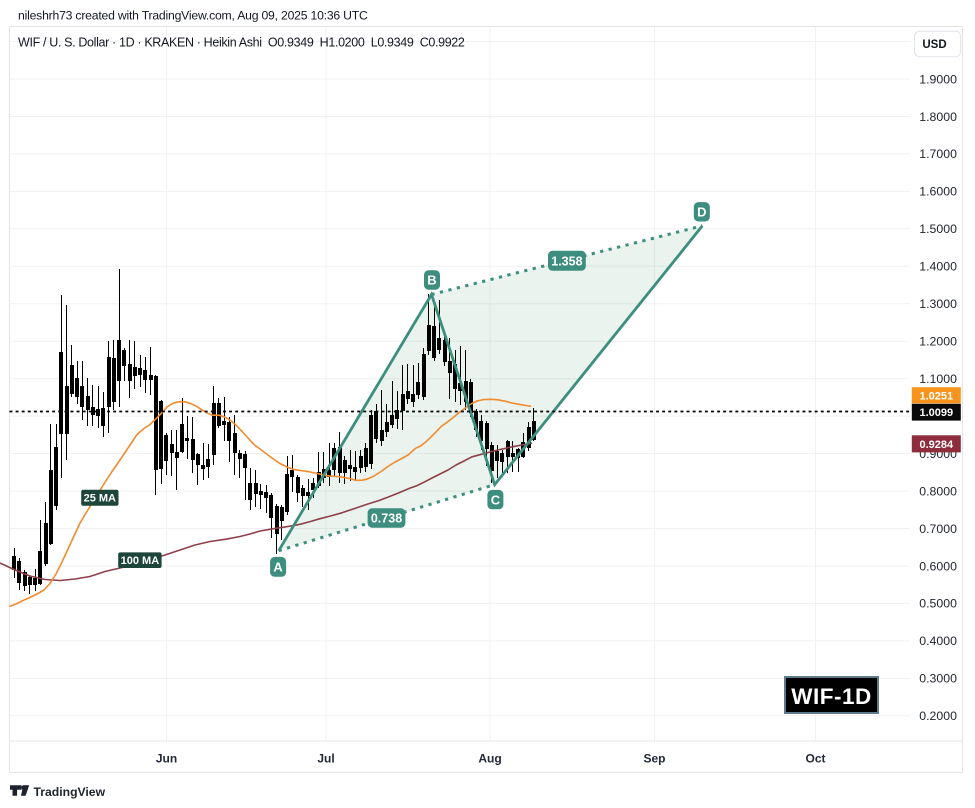 This screenshot has height=808, width=975. What do you see at coordinates (489, 759) in the screenshot?
I see `svg-text: Aug` at bounding box center [489, 759].